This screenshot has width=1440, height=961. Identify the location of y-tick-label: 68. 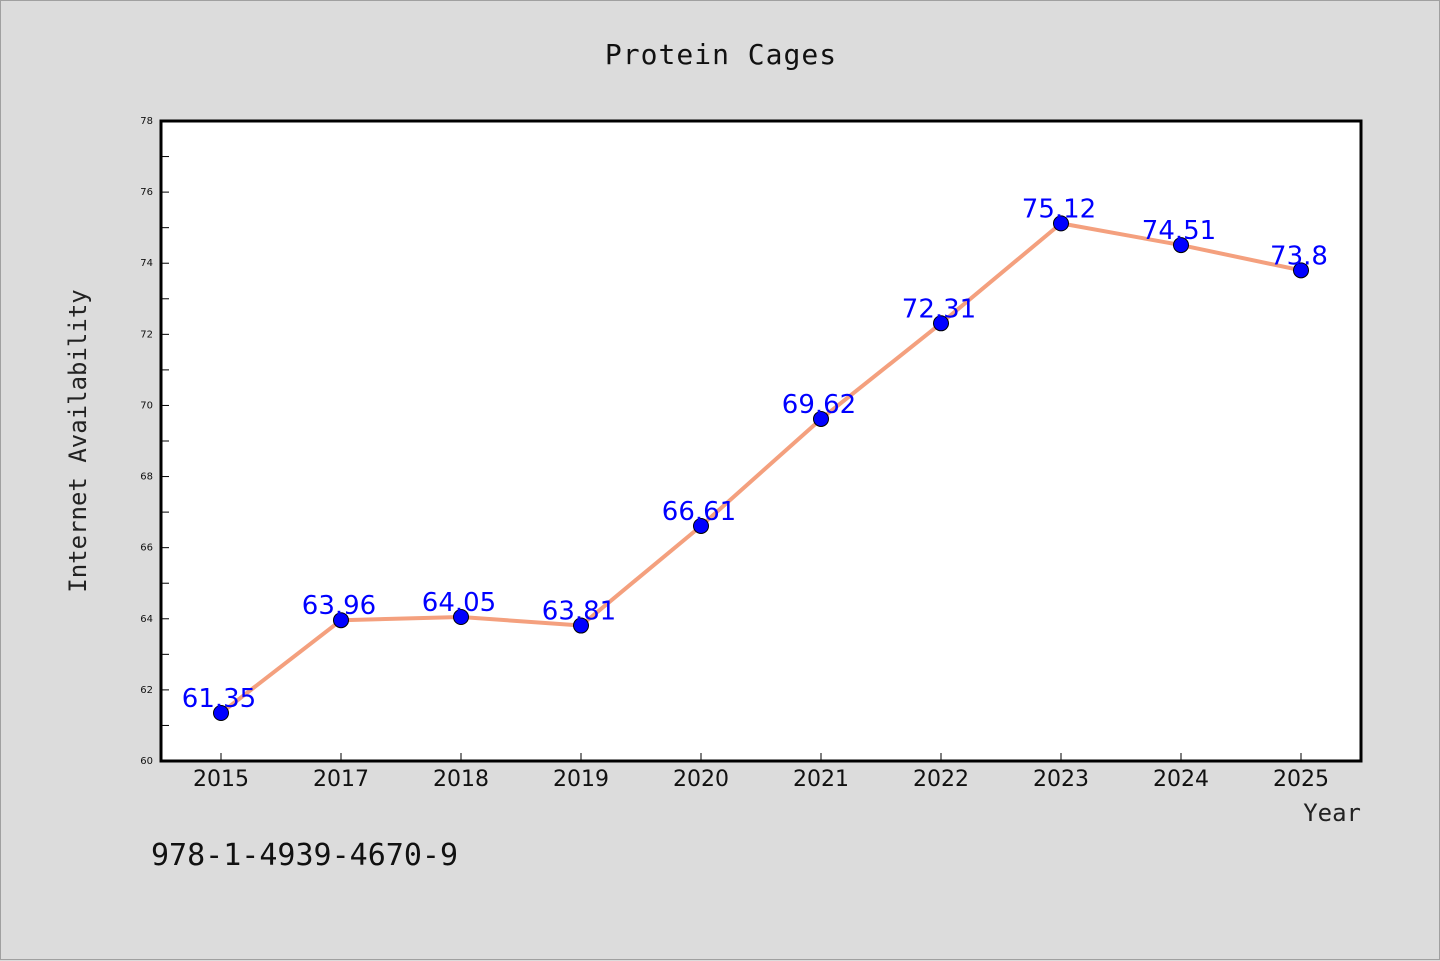
(146, 477).